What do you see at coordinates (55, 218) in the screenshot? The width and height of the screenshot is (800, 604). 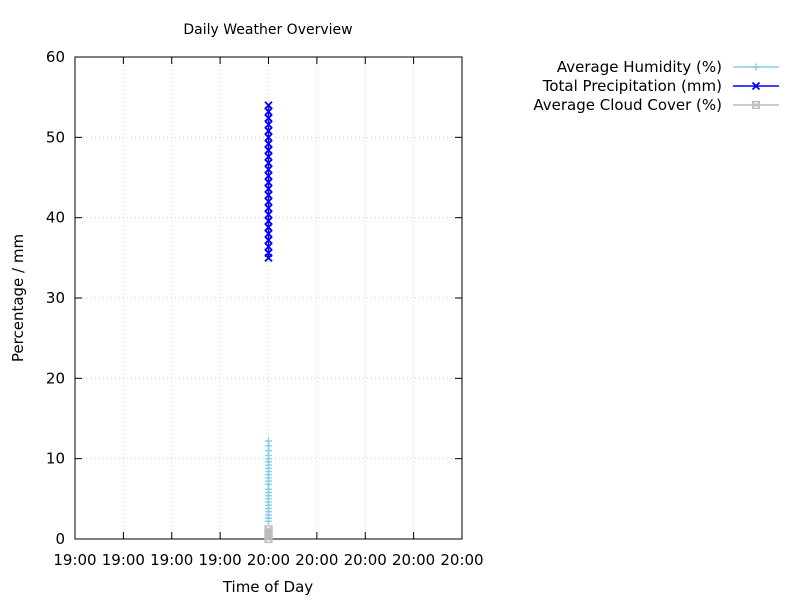 I see `y-tick-label: 40` at bounding box center [55, 218].